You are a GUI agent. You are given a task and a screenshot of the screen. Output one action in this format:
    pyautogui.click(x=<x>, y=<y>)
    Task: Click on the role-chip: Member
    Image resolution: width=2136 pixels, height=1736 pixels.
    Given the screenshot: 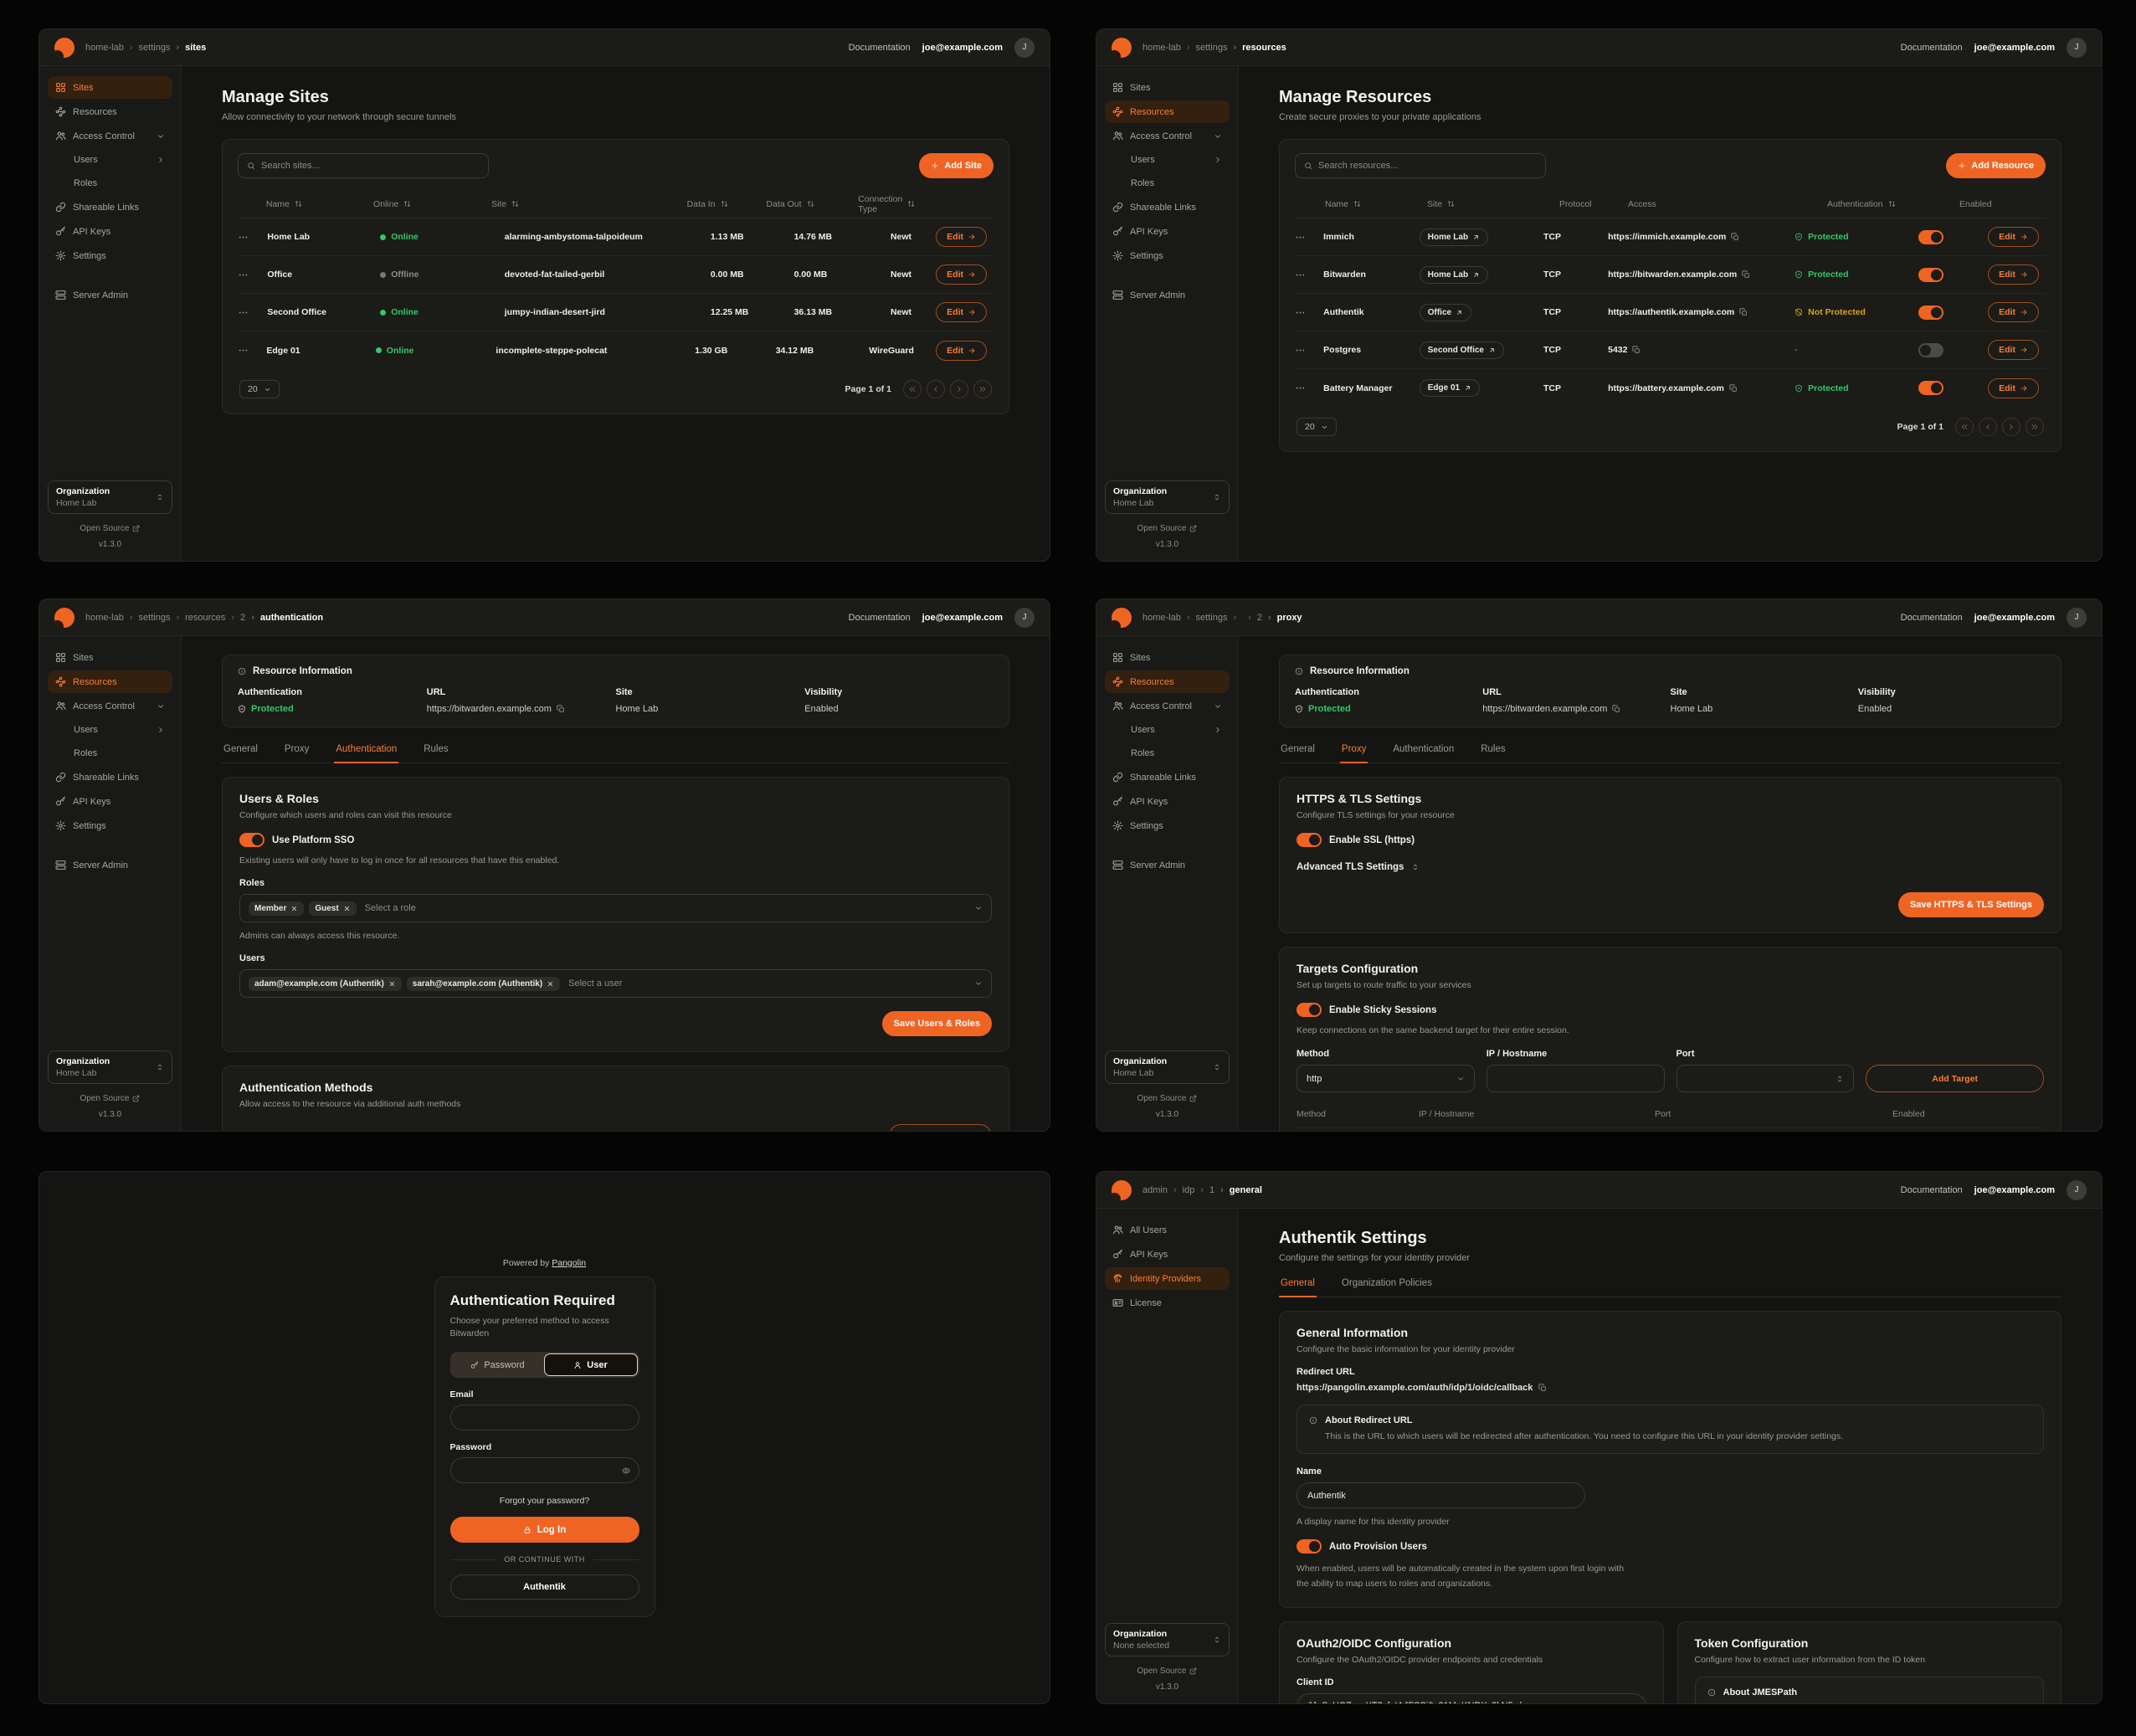 What is the action you would take?
    pyautogui.click(x=277, y=909)
    